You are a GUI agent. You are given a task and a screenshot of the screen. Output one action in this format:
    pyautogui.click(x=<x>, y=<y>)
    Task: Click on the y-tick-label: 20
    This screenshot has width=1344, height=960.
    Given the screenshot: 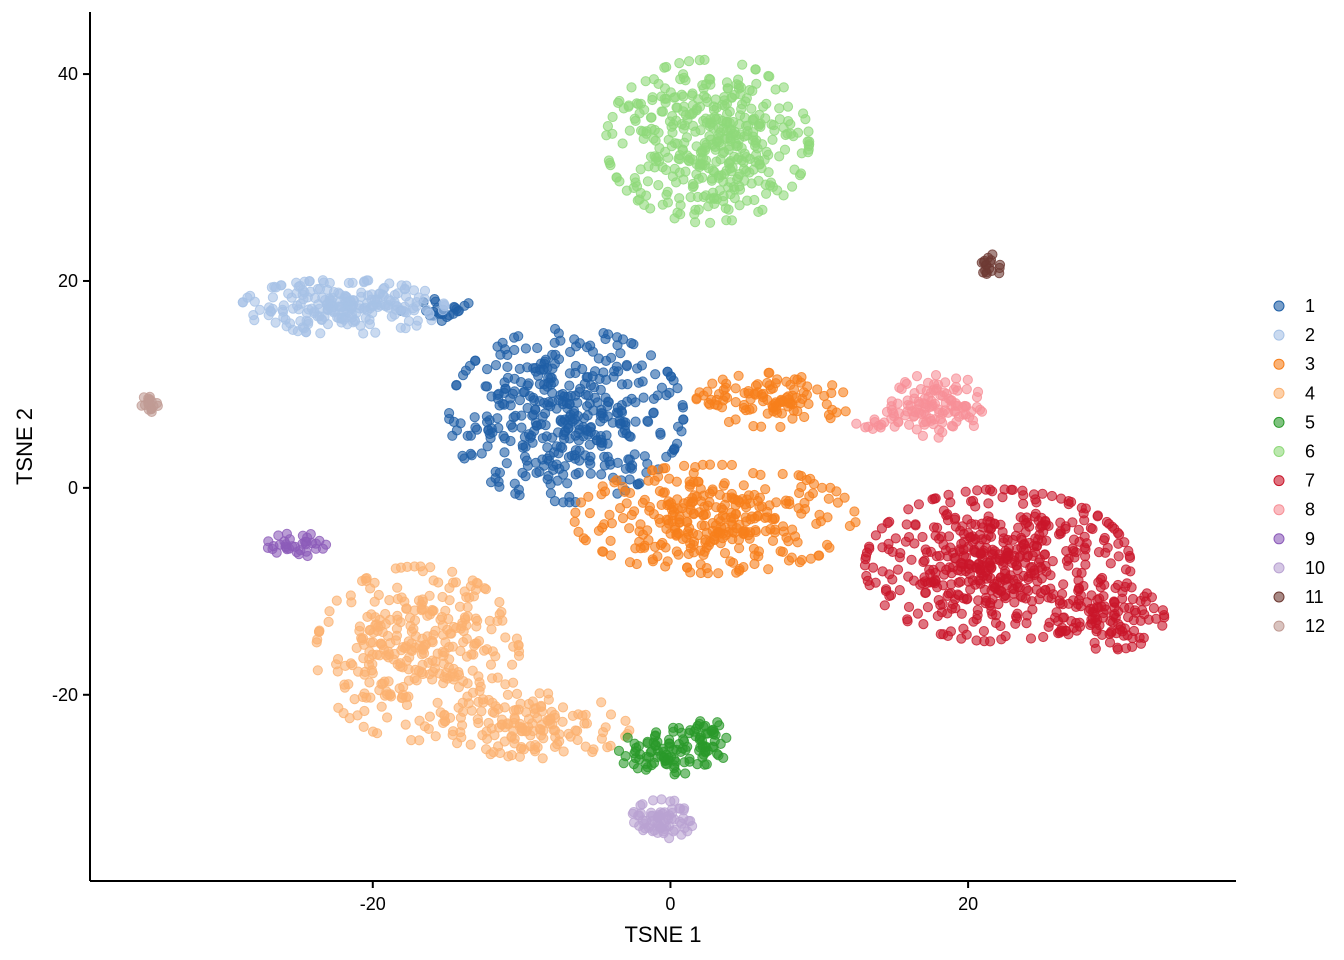 What is the action you would take?
    pyautogui.click(x=68, y=281)
    